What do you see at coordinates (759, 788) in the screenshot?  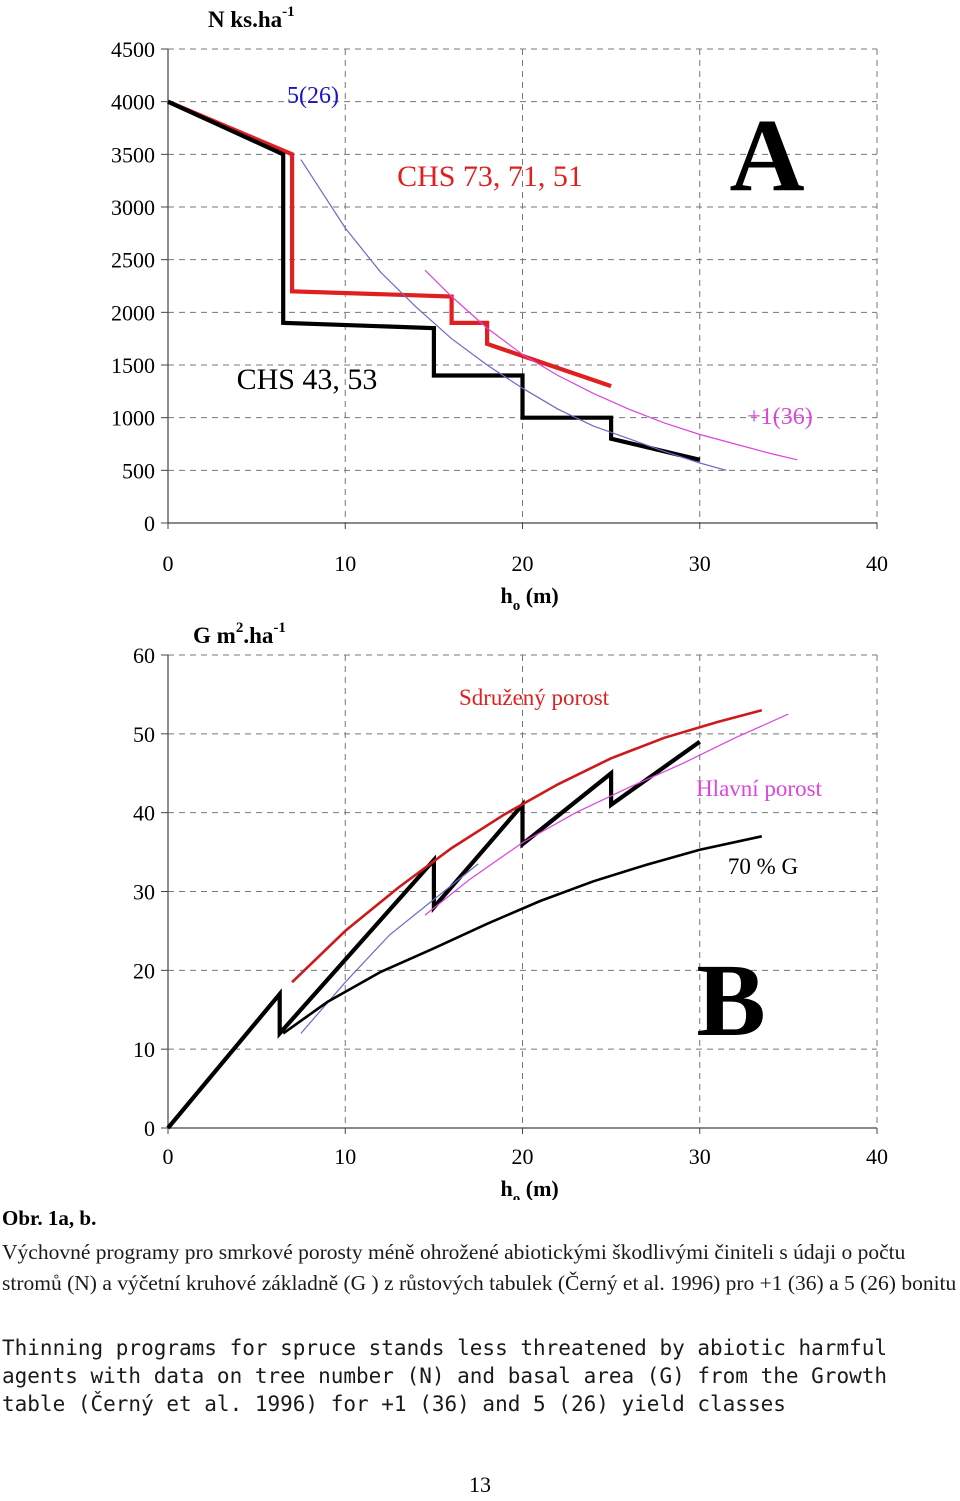 I see `annotation-label: Hlavní porost` at bounding box center [759, 788].